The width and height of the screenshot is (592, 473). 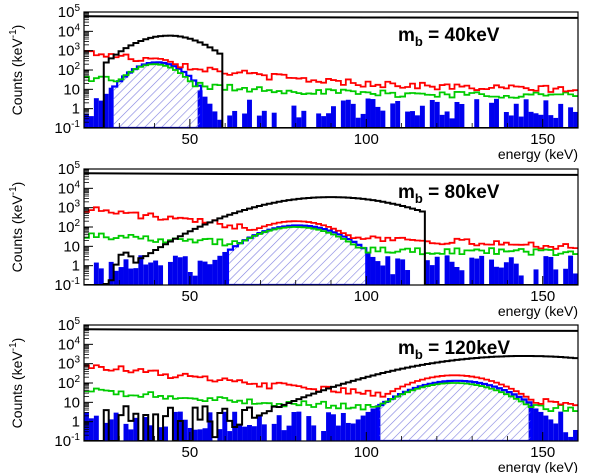 What do you see at coordinates (331, 174) in the screenshot?
I see `continuum-line` at bounding box center [331, 174].